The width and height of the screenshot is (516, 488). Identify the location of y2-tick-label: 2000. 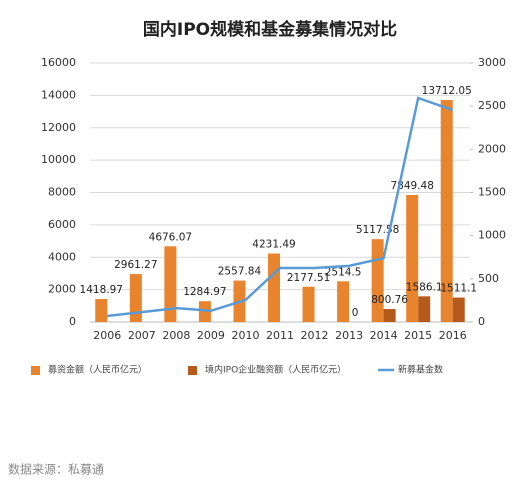
(492, 148).